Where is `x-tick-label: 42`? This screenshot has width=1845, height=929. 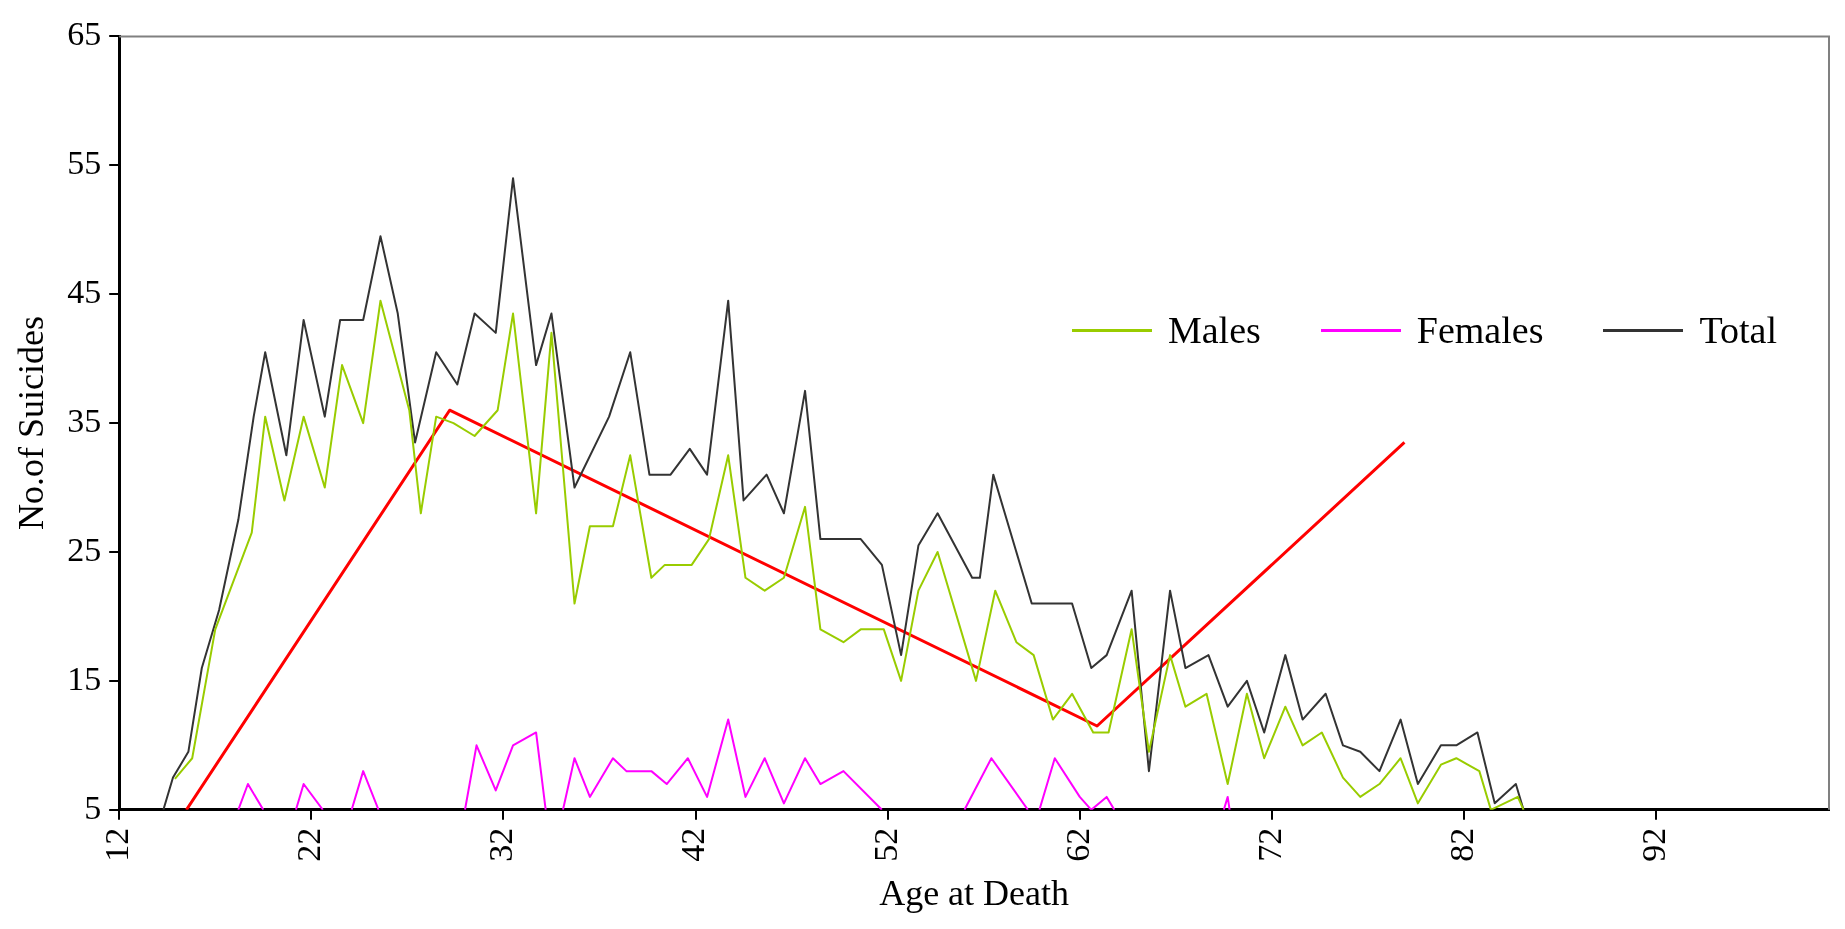 x-tick-label: 42 is located at coordinates (693, 844).